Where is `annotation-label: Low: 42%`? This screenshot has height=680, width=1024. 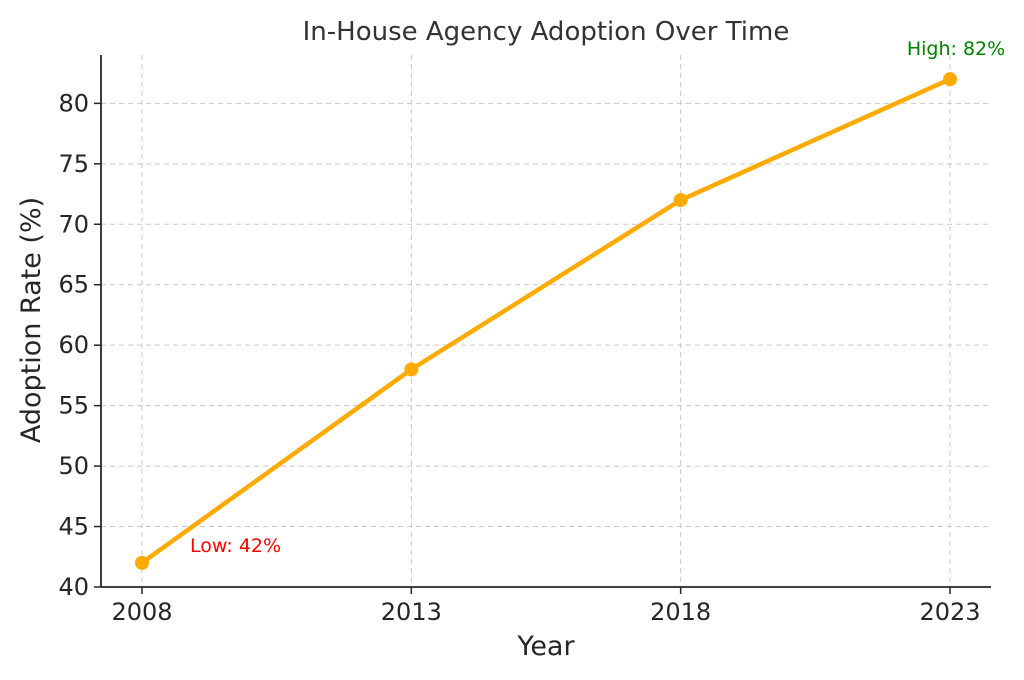
annotation-label: Low: 42% is located at coordinates (235, 546).